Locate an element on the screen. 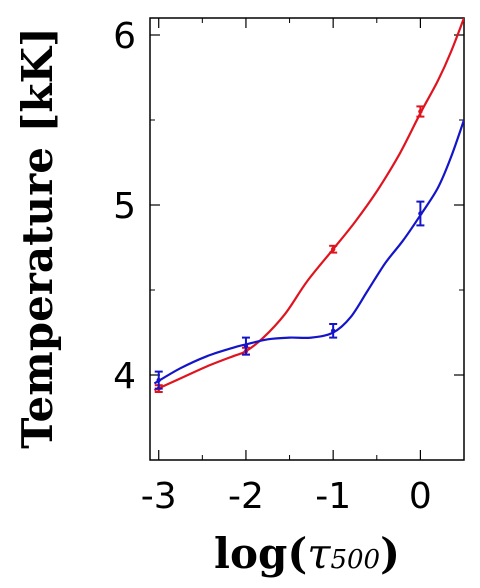  y-tick-label: 6 is located at coordinates (124, 36).